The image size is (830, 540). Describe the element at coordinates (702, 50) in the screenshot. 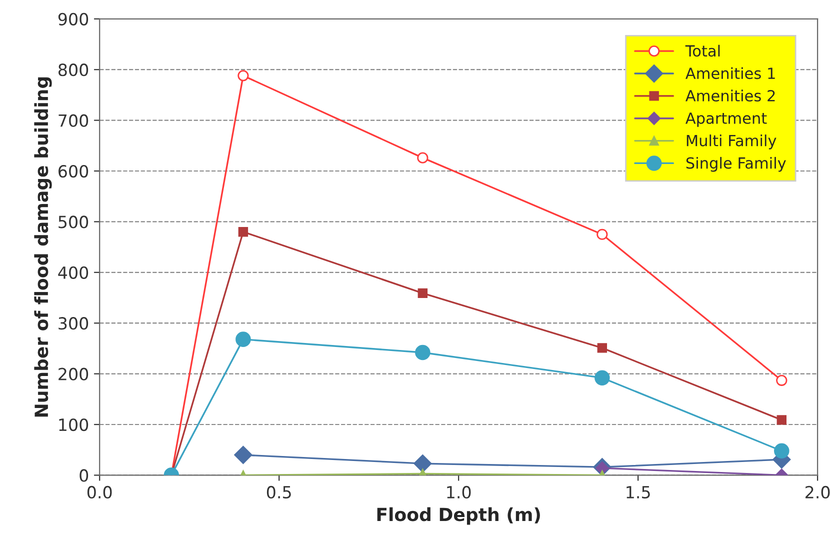

I see `legend-label: Total` at that location.